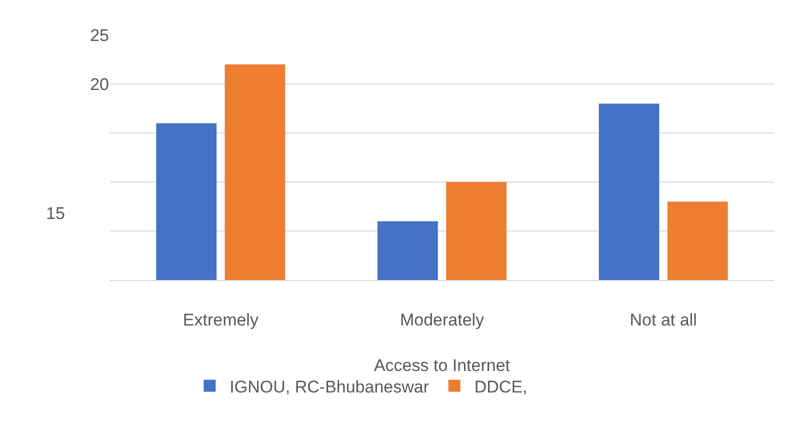 The height and width of the screenshot is (440, 794). I want to click on legend-label: DDCE,, so click(501, 386).